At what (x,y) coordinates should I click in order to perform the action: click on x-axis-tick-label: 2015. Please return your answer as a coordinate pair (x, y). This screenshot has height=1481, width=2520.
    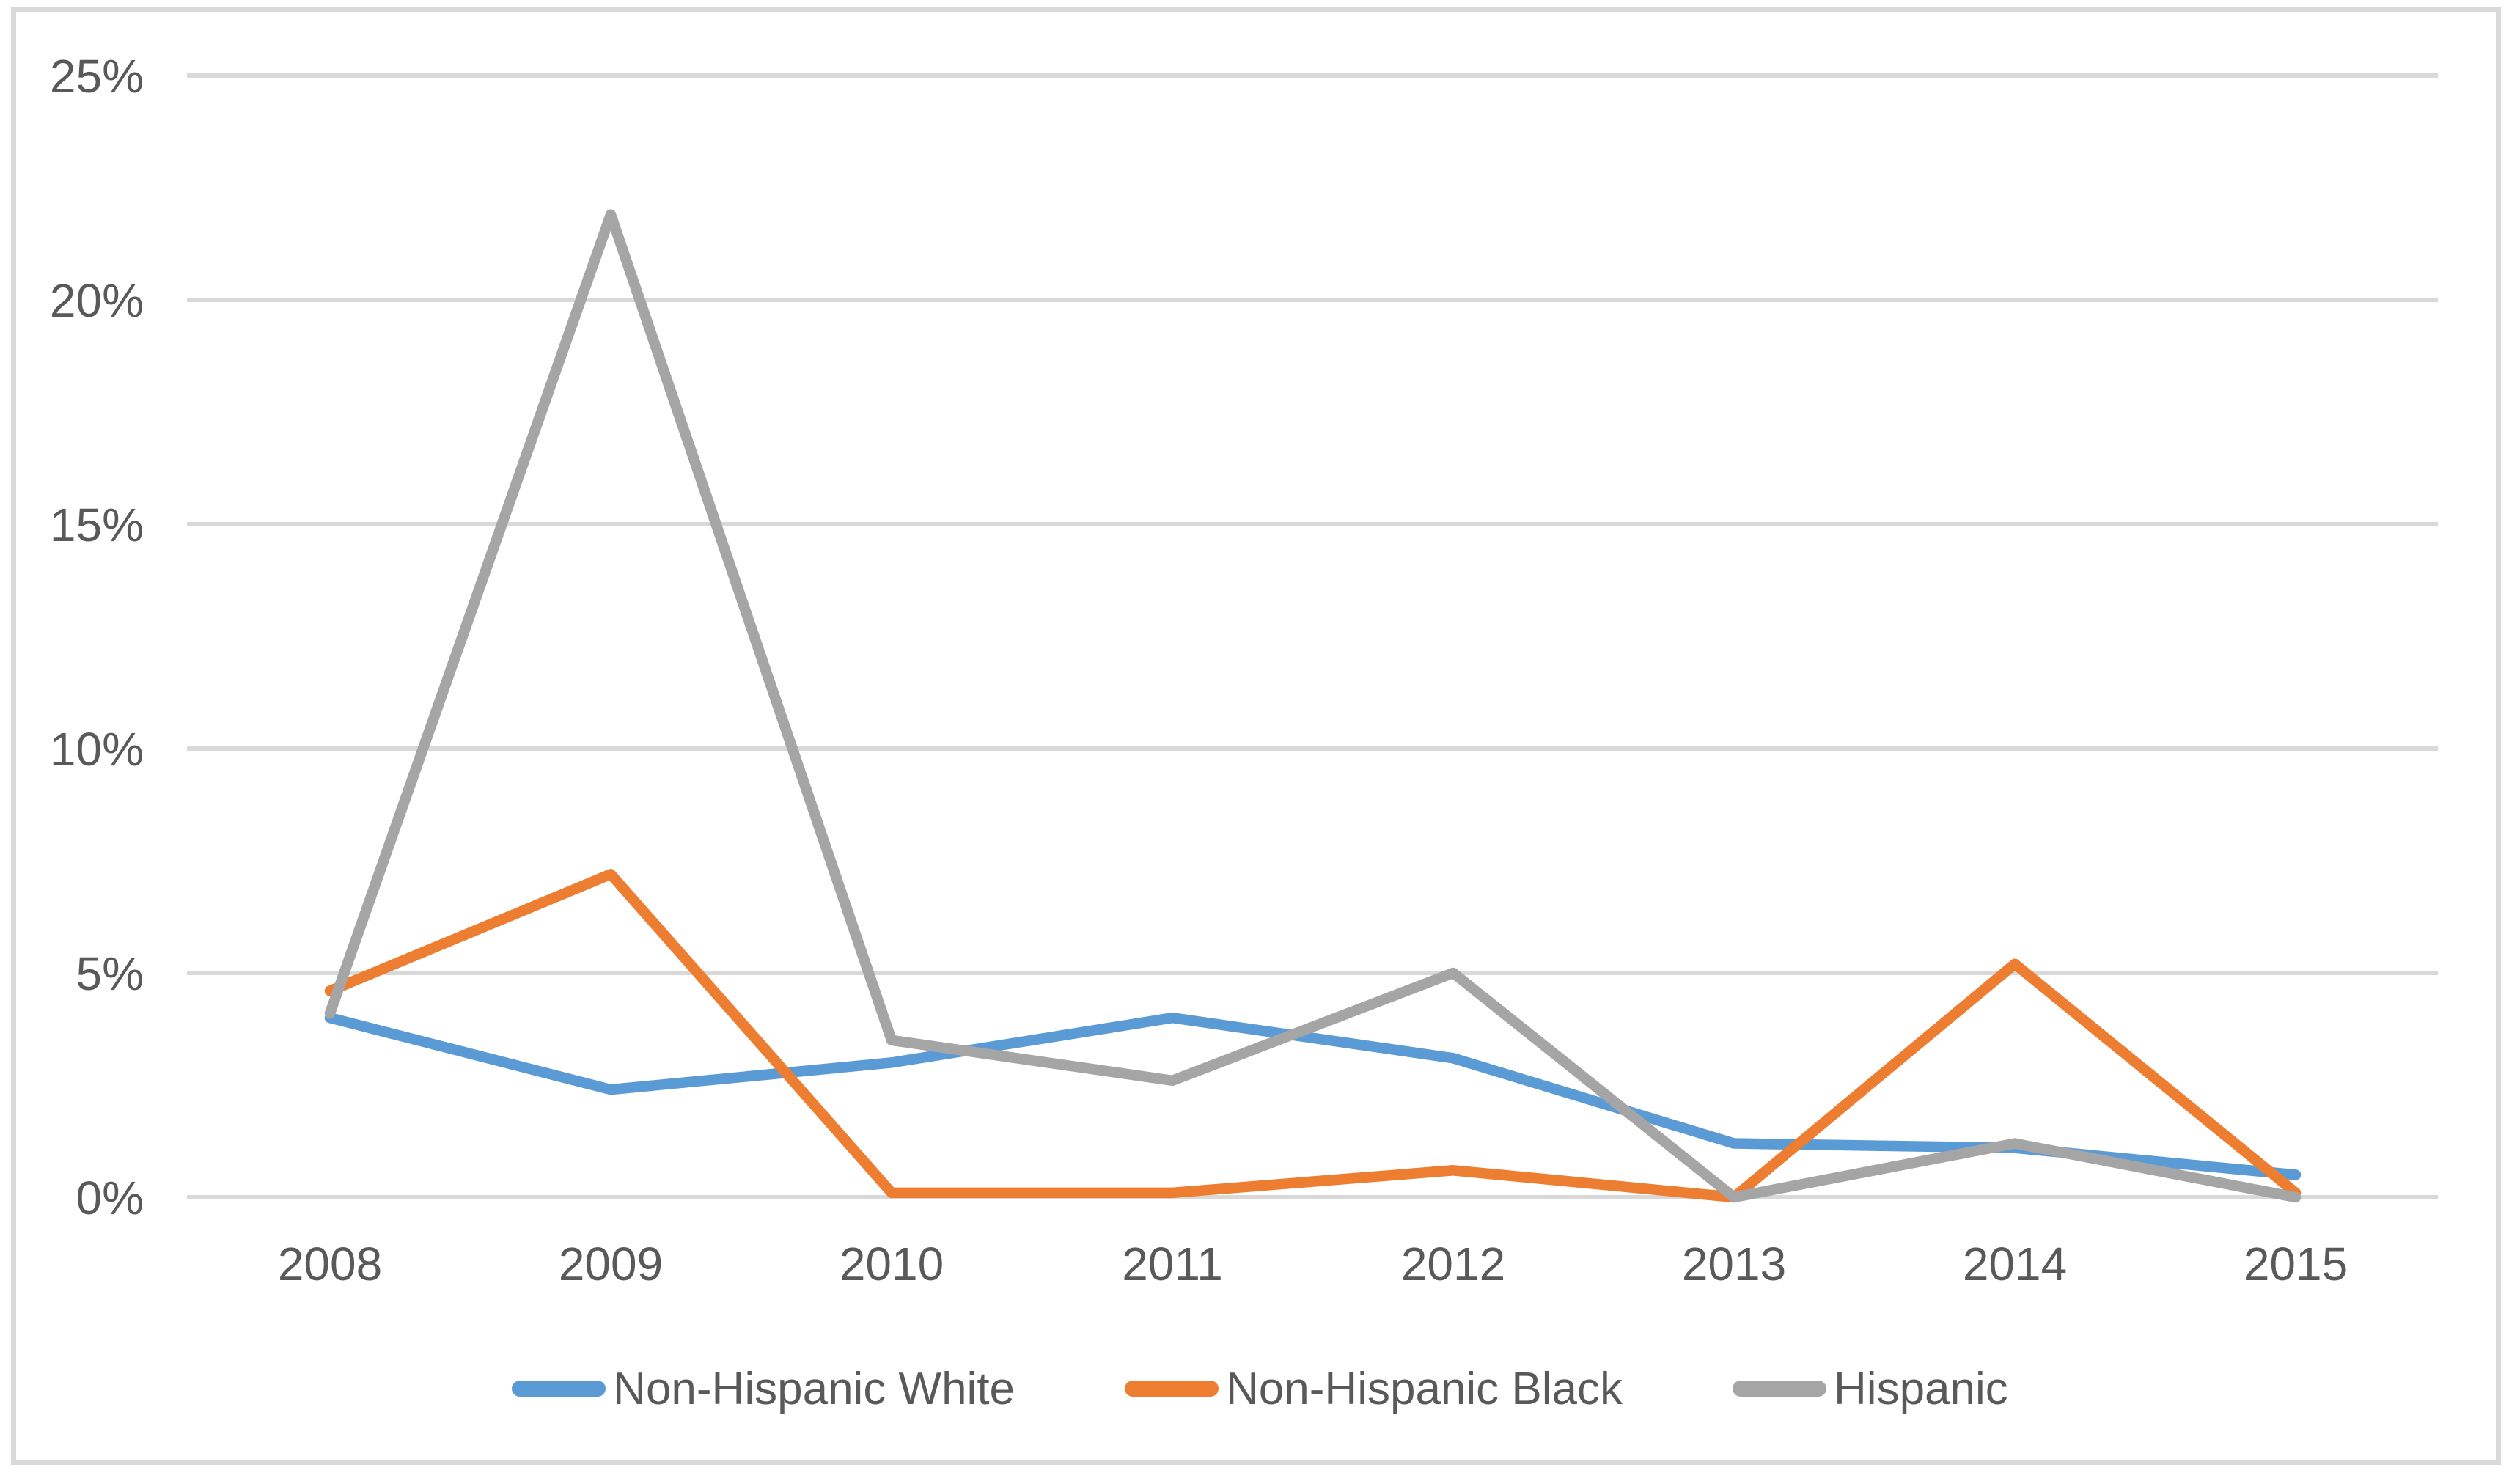
    Looking at the image, I should click on (2296, 1264).